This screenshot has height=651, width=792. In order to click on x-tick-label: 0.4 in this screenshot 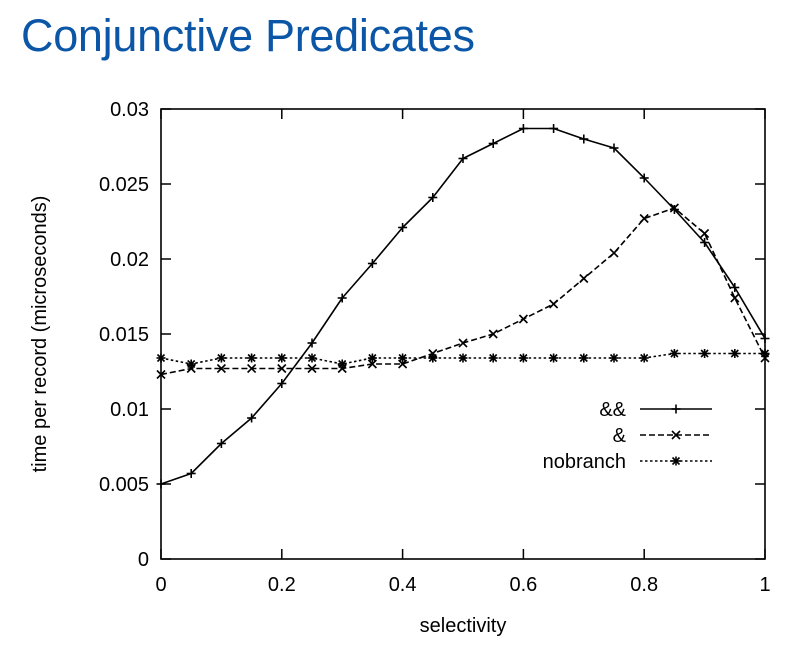, I will do `click(403, 585)`.